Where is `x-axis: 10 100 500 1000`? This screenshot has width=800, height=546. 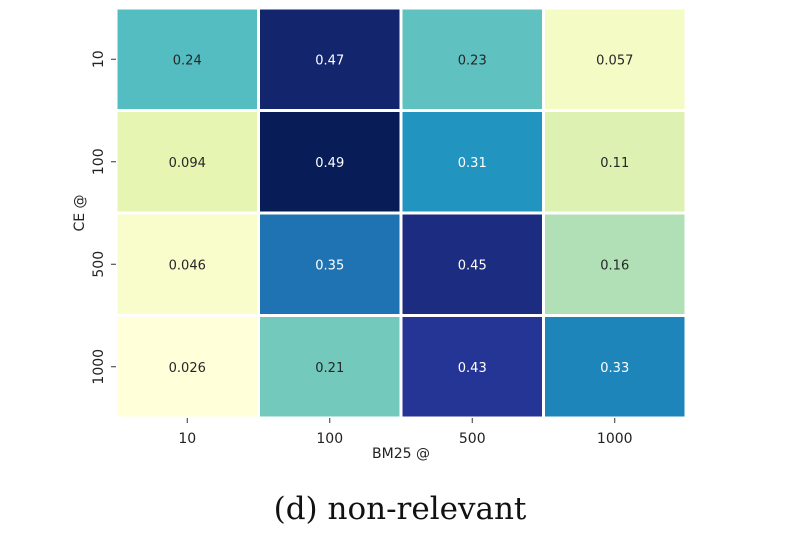
x-axis: 10 100 500 1000 is located at coordinates (405, 432).